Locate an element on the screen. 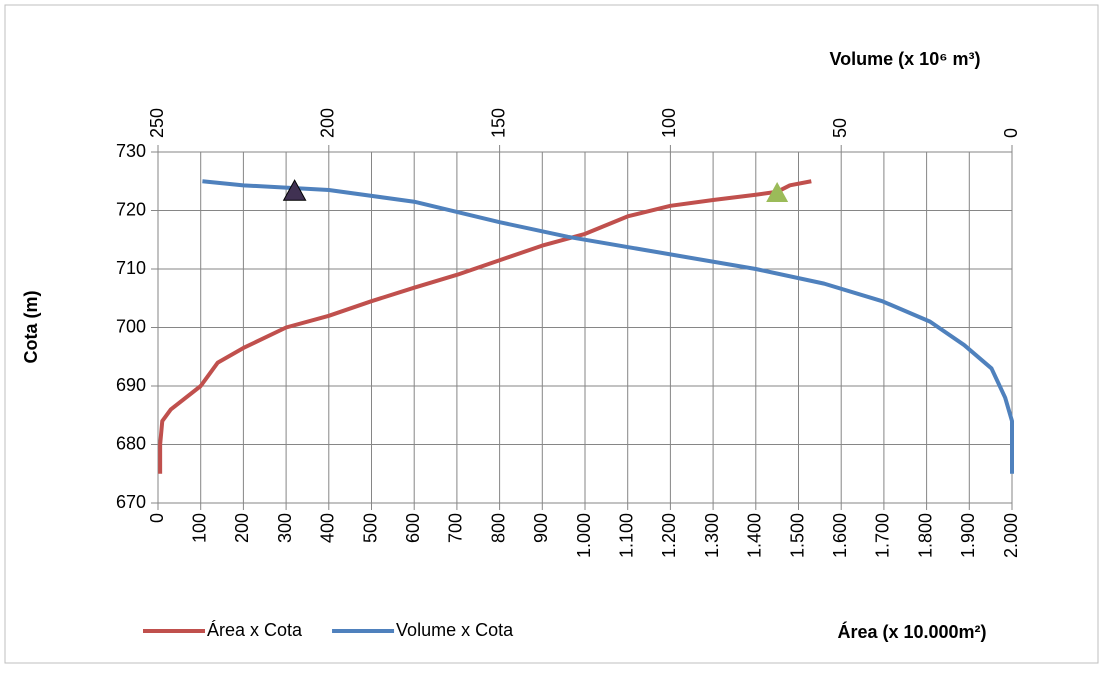 Image resolution: width=1104 pixels, height=674 pixels. x2-tick-label: 0 is located at coordinates (1011, 133).